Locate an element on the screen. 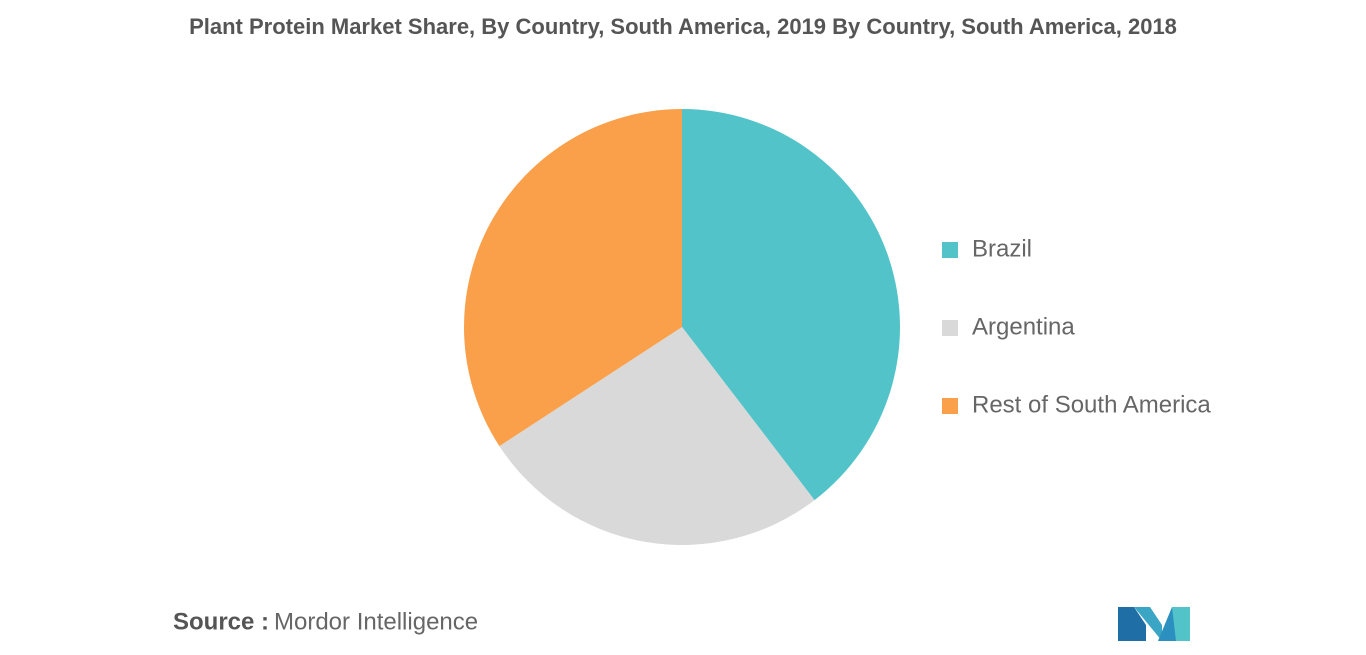  legend-label: Brazil is located at coordinates (1002, 248).